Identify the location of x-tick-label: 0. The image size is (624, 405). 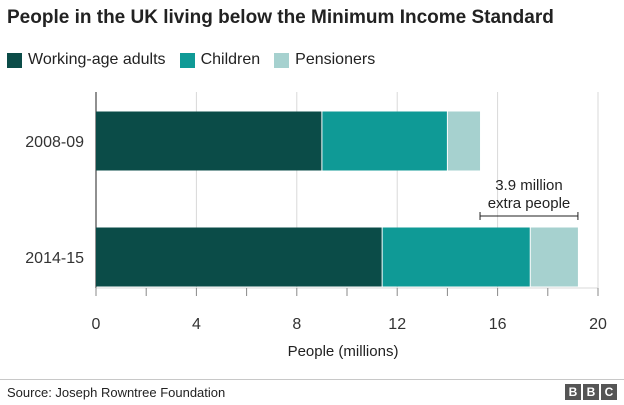
(96, 324).